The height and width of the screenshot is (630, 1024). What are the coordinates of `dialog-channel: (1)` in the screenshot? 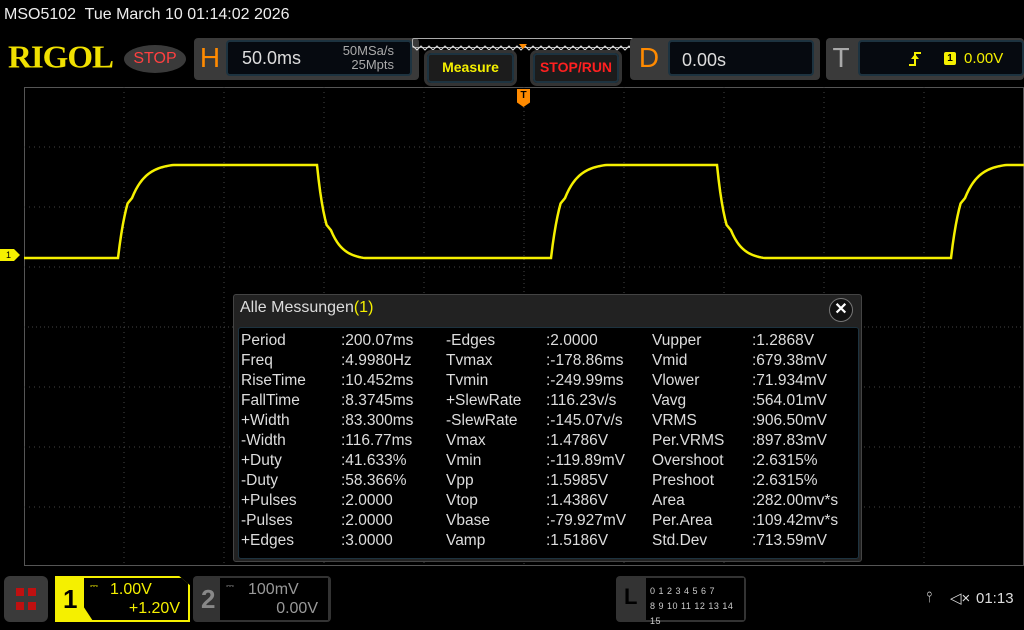 It's located at (363, 307).